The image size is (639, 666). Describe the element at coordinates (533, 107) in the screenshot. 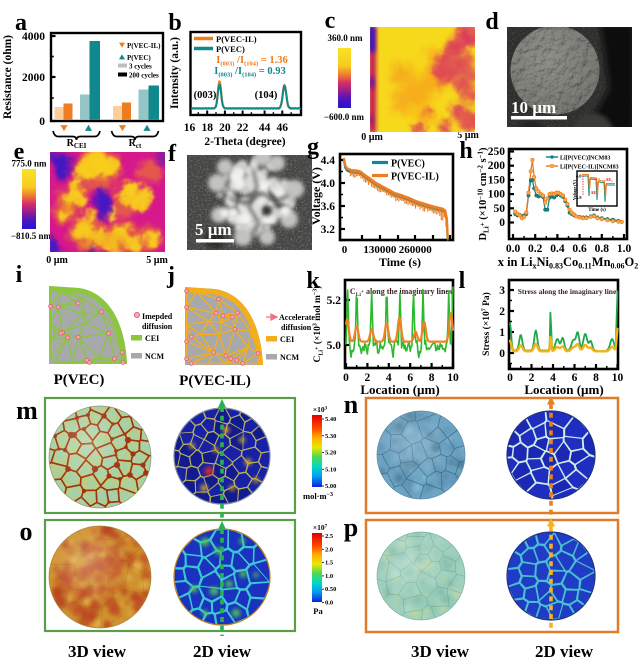

I see `svg-text: 10 µm` at that location.